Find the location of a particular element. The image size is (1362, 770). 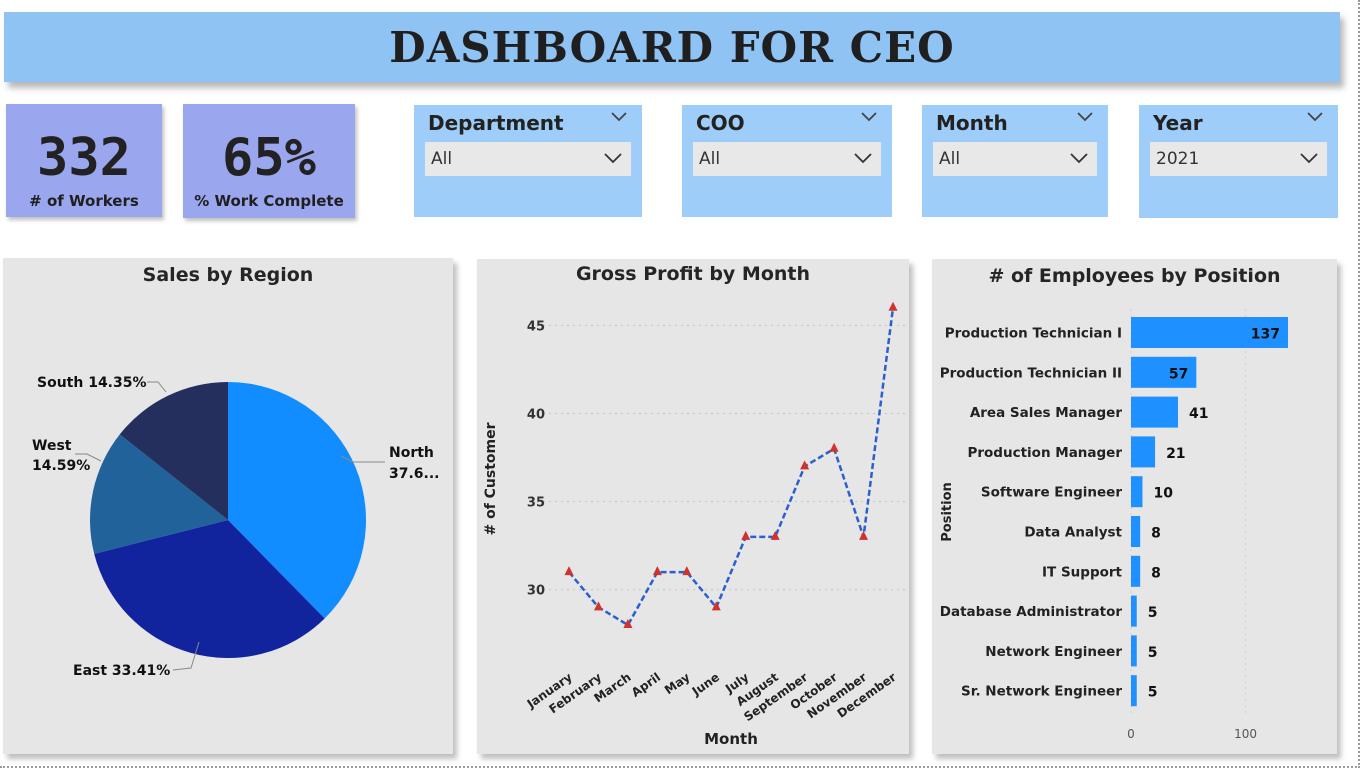

month-dropdown: All is located at coordinates (1015, 159).